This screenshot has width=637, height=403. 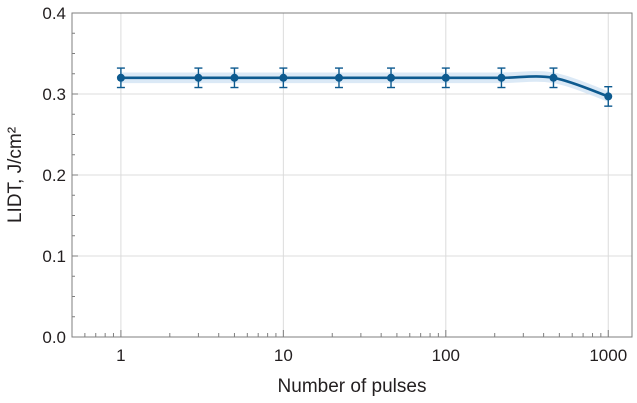 What do you see at coordinates (54, 256) in the screenshot?
I see `y-tick-label: 0.1` at bounding box center [54, 256].